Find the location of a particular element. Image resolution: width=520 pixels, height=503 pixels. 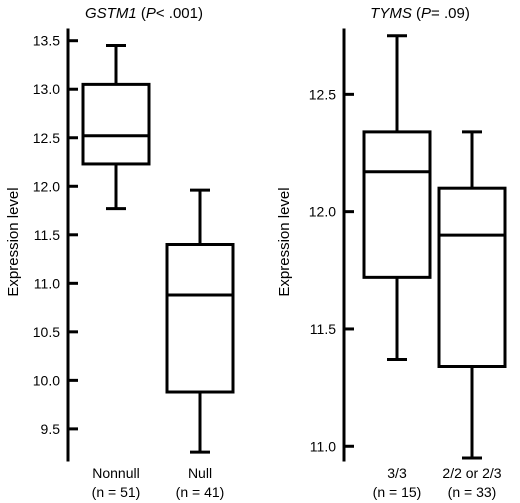

ytick-label-gstm1: 10.0 is located at coordinates (46, 380).